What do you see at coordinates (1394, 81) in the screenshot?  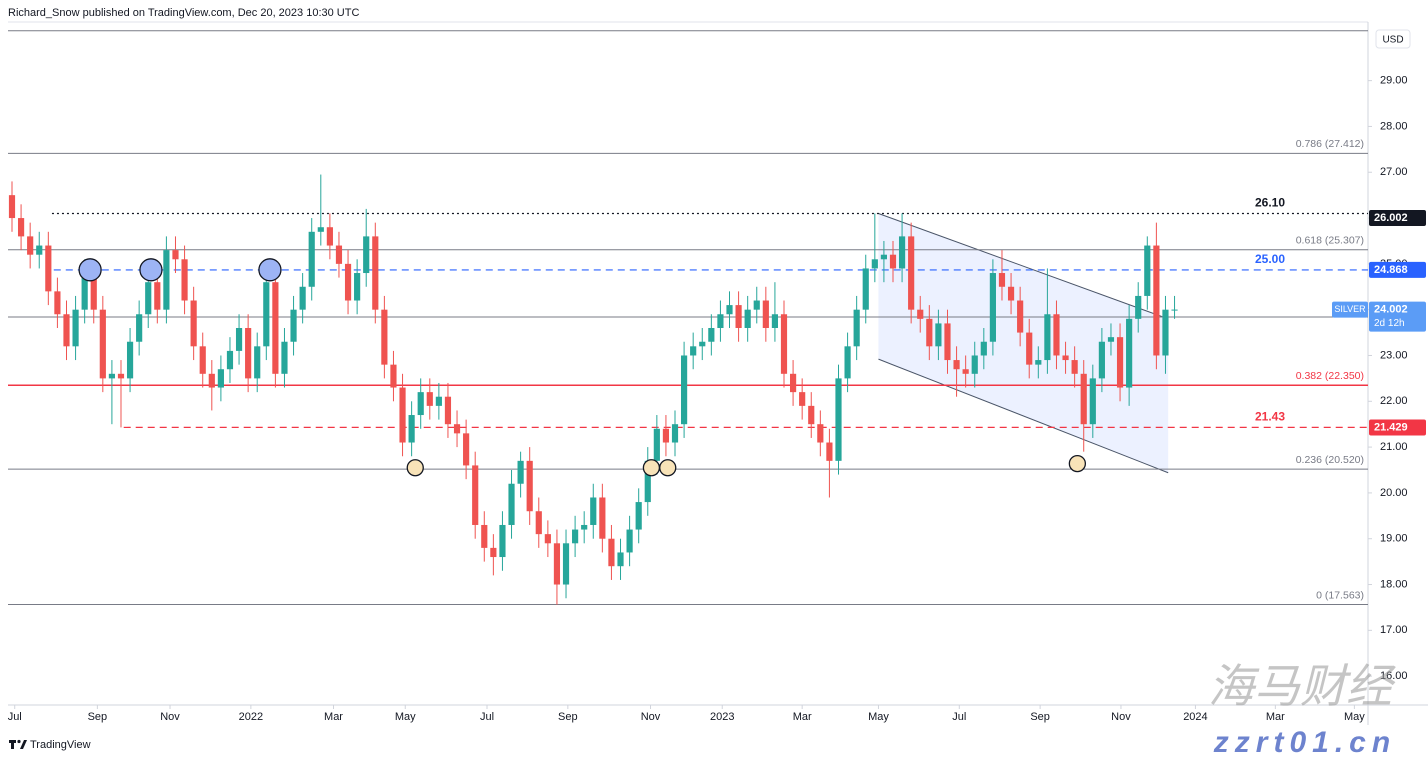 I see `y-tick-label: 29.00` at bounding box center [1394, 81].